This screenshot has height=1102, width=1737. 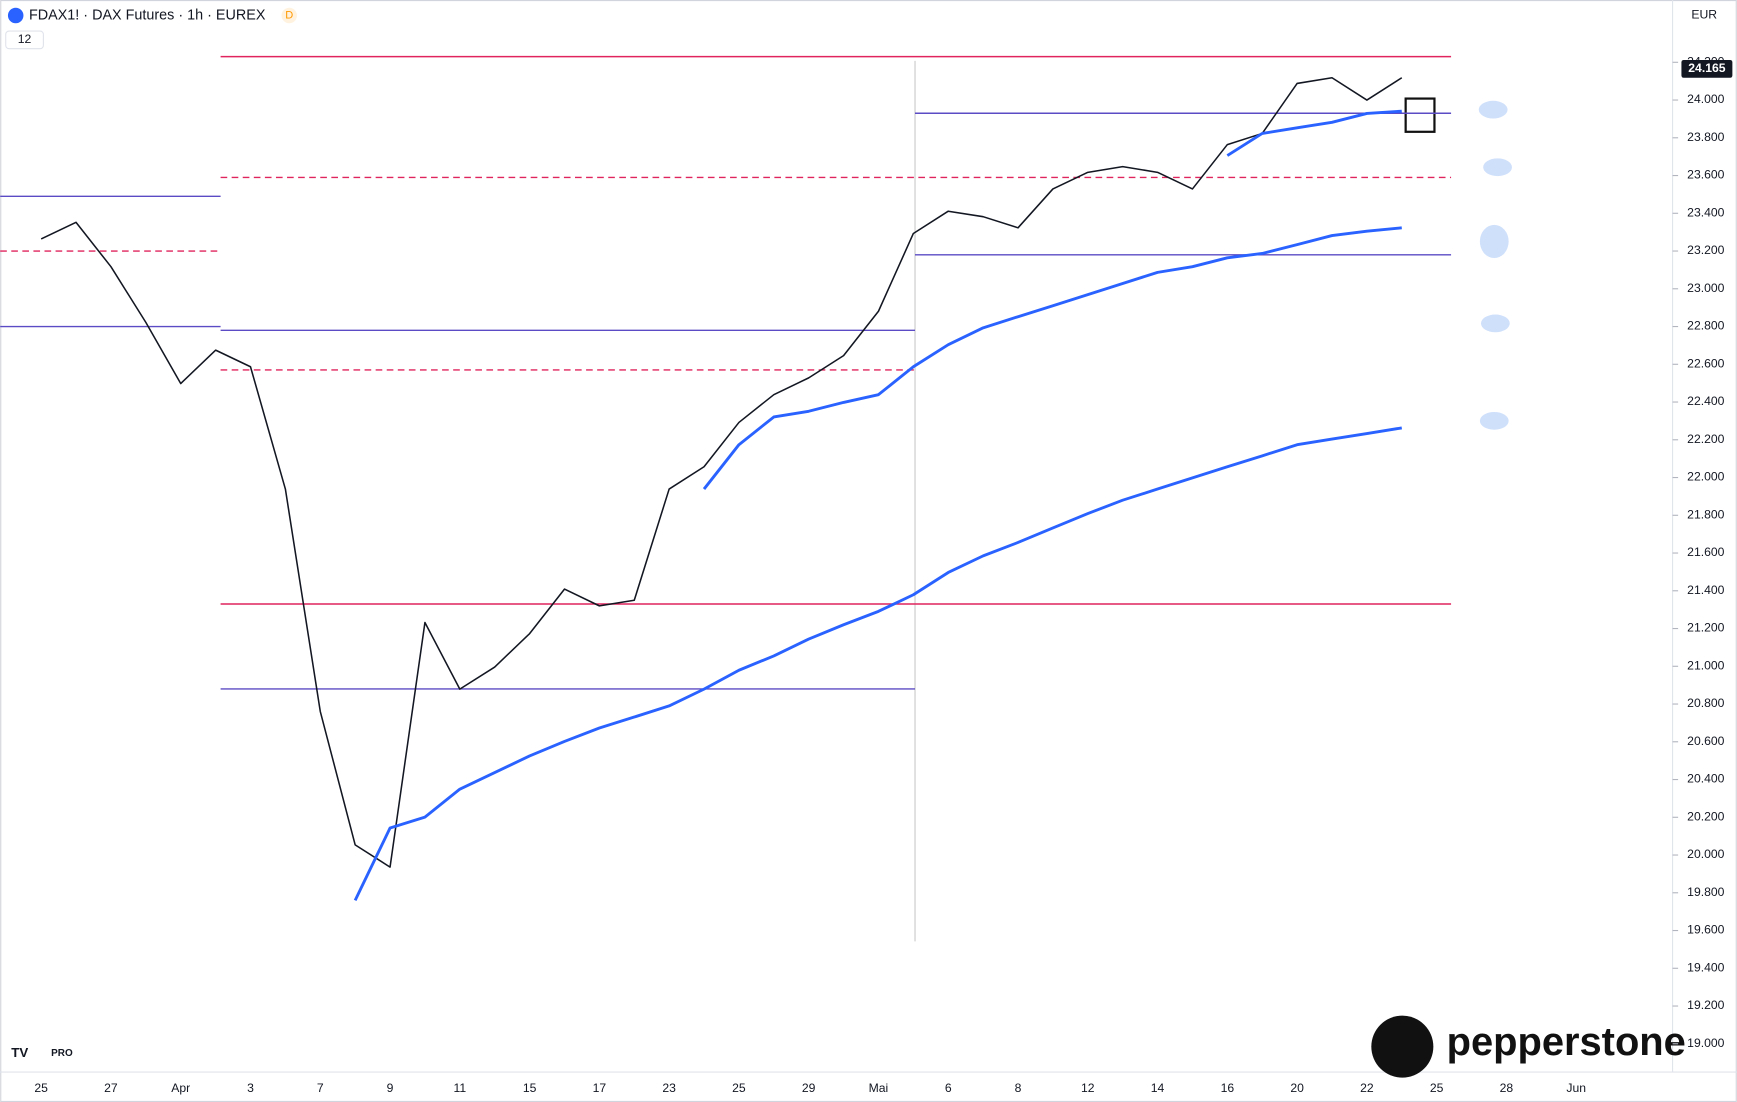 I want to click on y-tick-label: 21.200, so click(x=1705, y=628).